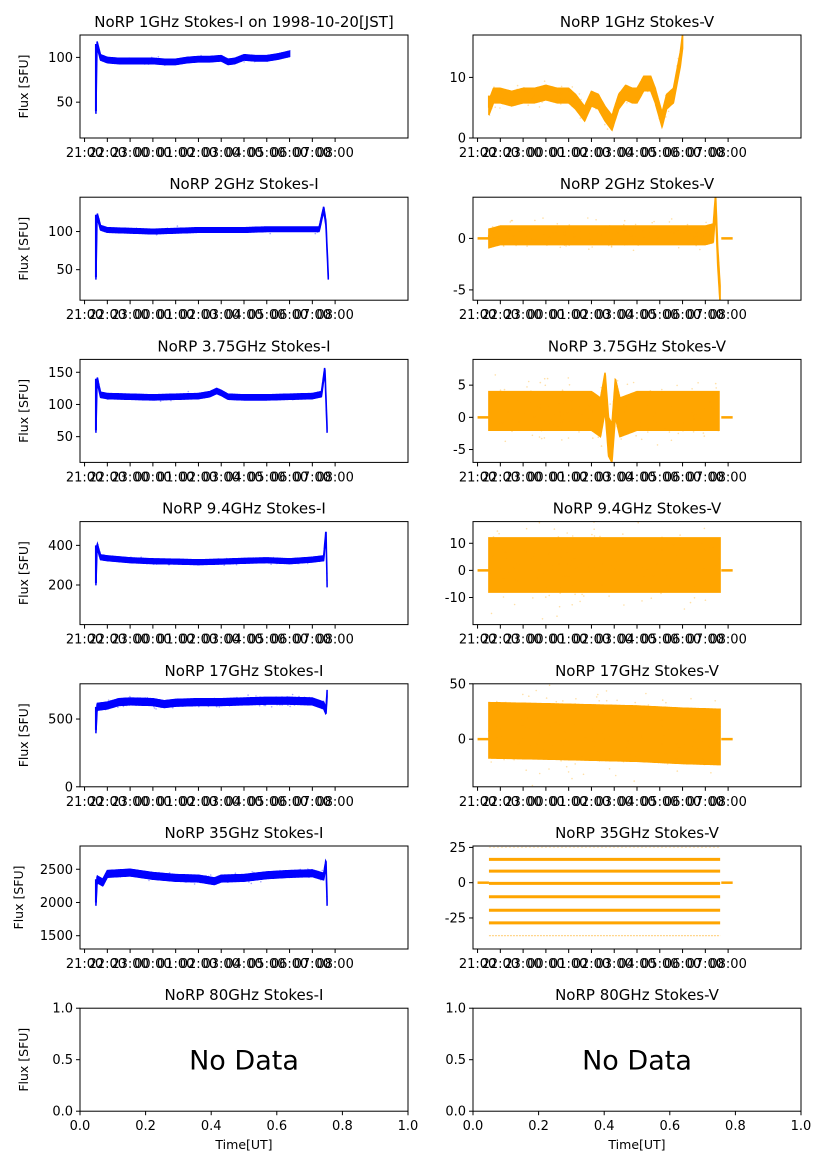 The height and width of the screenshot is (1169, 827). I want to click on x-tick-label: 06:00, so click(682, 640).